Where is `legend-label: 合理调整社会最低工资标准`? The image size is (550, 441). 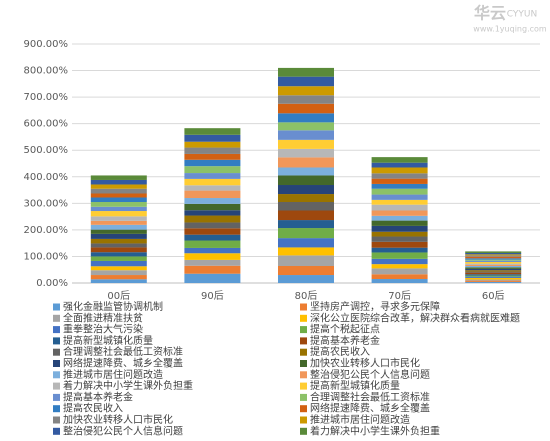
legend-label: 合理调整社会最低工资标准 is located at coordinates (123, 351).